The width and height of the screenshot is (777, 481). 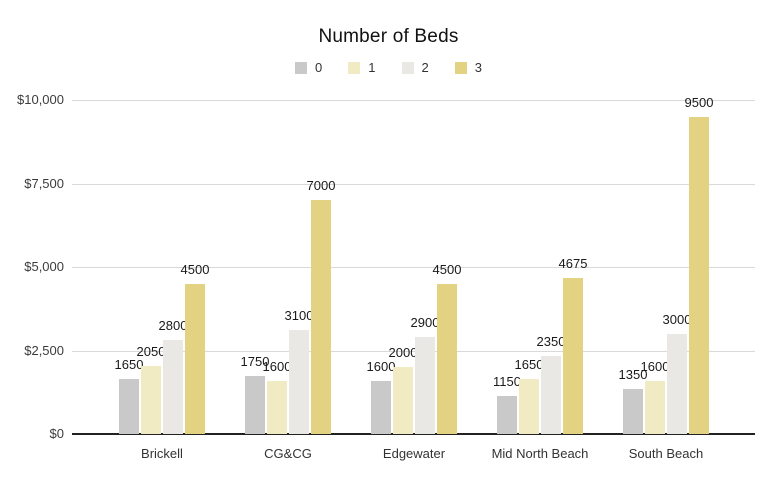 What do you see at coordinates (56, 433) in the screenshot?
I see `y-tick-label: $0` at bounding box center [56, 433].